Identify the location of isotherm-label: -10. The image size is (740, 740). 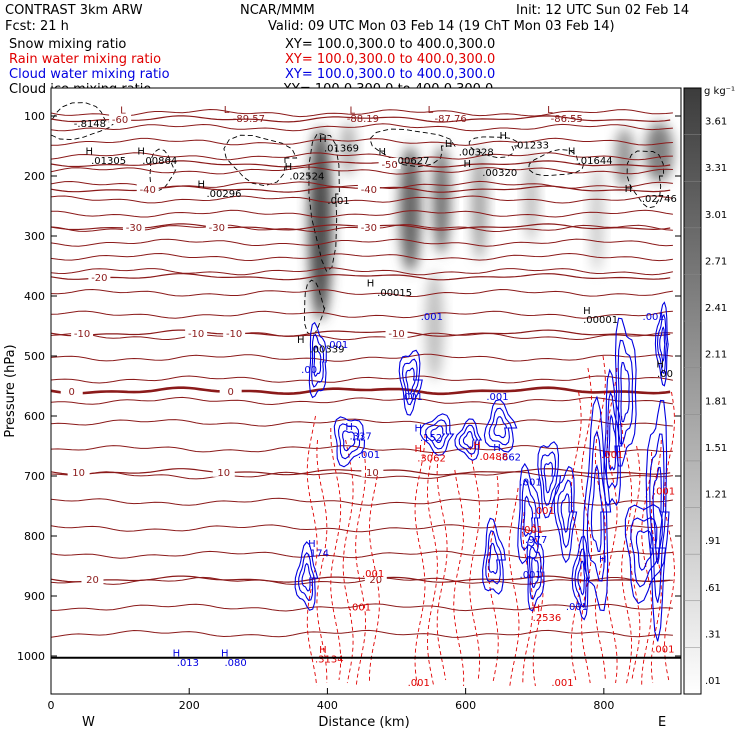
(196, 334).